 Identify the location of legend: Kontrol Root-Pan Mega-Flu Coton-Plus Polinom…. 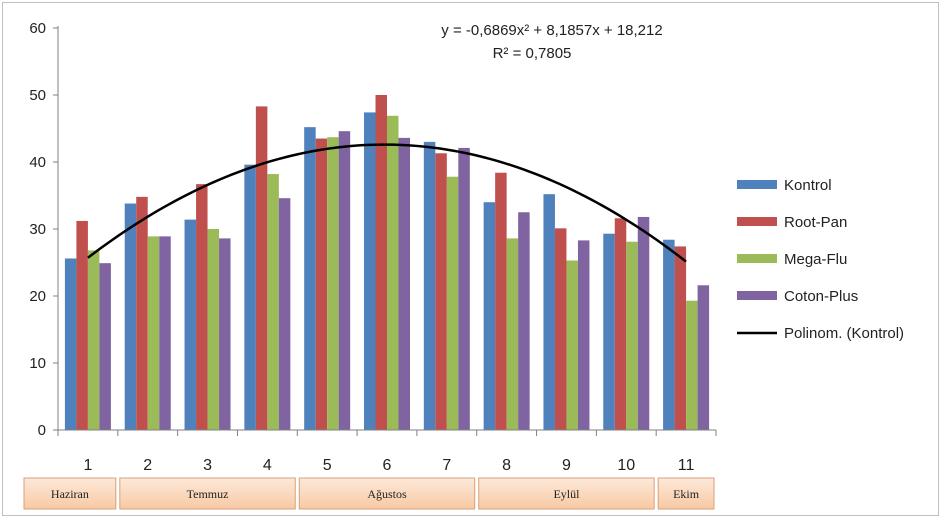
(820, 259).